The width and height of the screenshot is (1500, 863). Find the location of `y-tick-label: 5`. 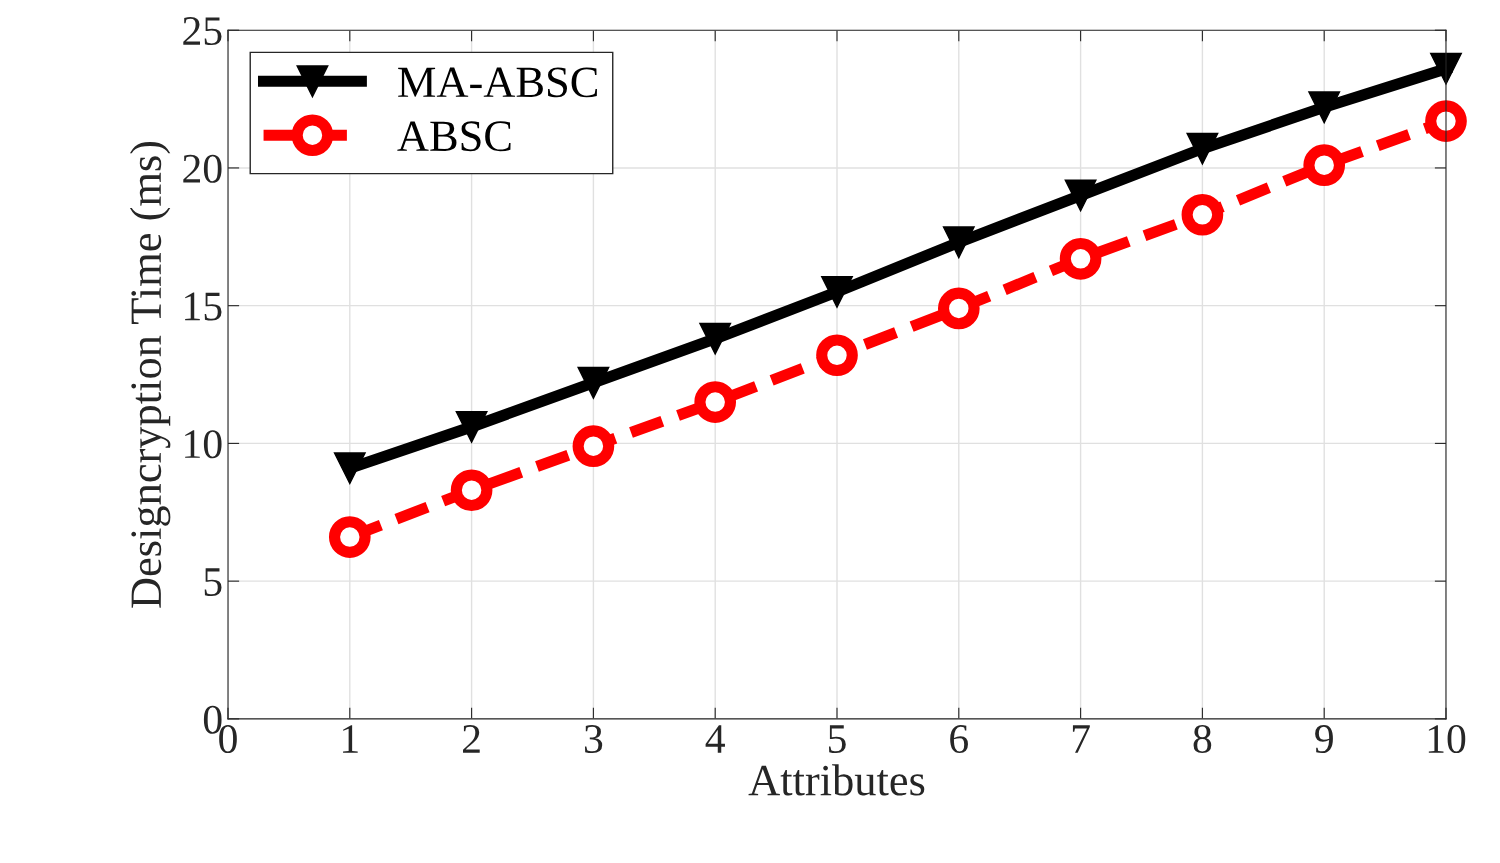

y-tick-label: 5 is located at coordinates (213, 582).